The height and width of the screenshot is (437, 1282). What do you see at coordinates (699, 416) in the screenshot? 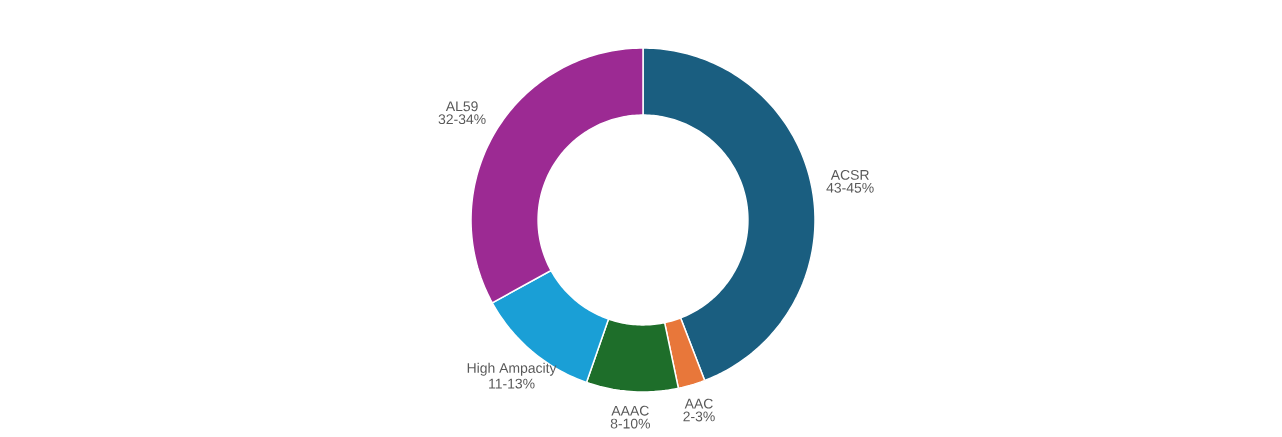
I see `data-label: 2-3%` at bounding box center [699, 416].